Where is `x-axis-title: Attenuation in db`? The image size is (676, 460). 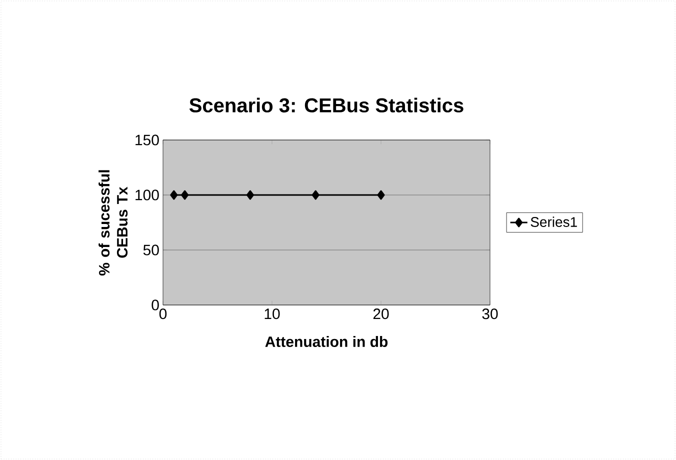
x-axis-title: Attenuation in db is located at coordinates (326, 342).